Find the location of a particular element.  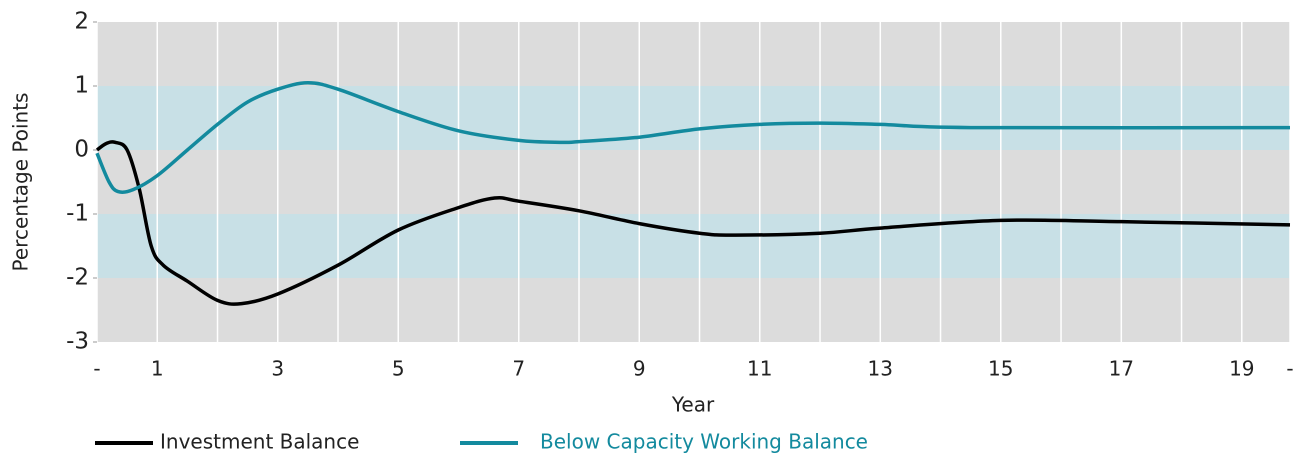

legend-label: Investment Balance is located at coordinates (259, 442).